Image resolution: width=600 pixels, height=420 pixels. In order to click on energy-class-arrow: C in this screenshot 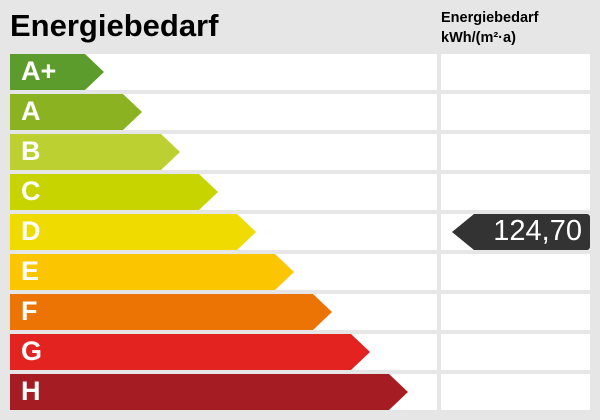, I will do `click(114, 192)`.